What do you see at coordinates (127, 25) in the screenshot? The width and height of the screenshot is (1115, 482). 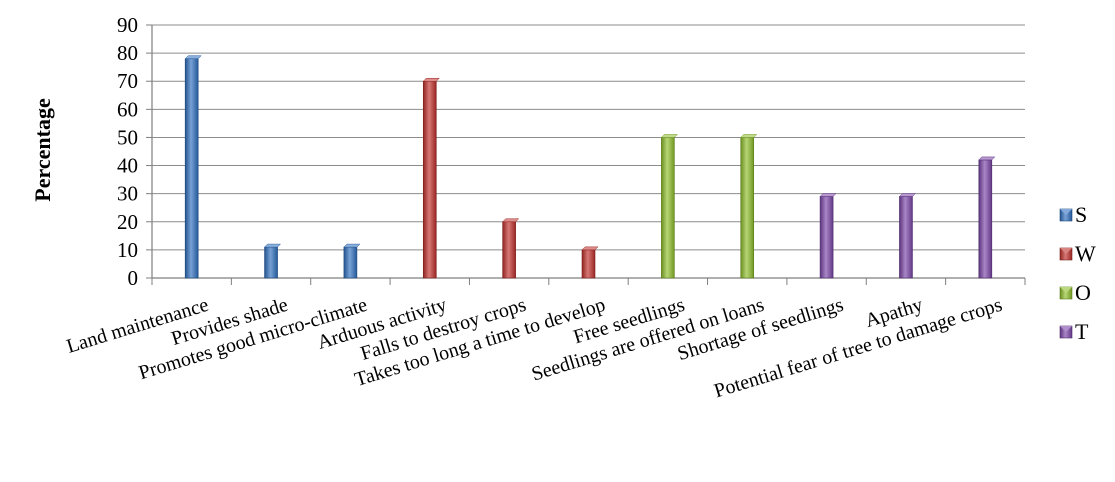 I see `y-tick-label: 90` at bounding box center [127, 25].